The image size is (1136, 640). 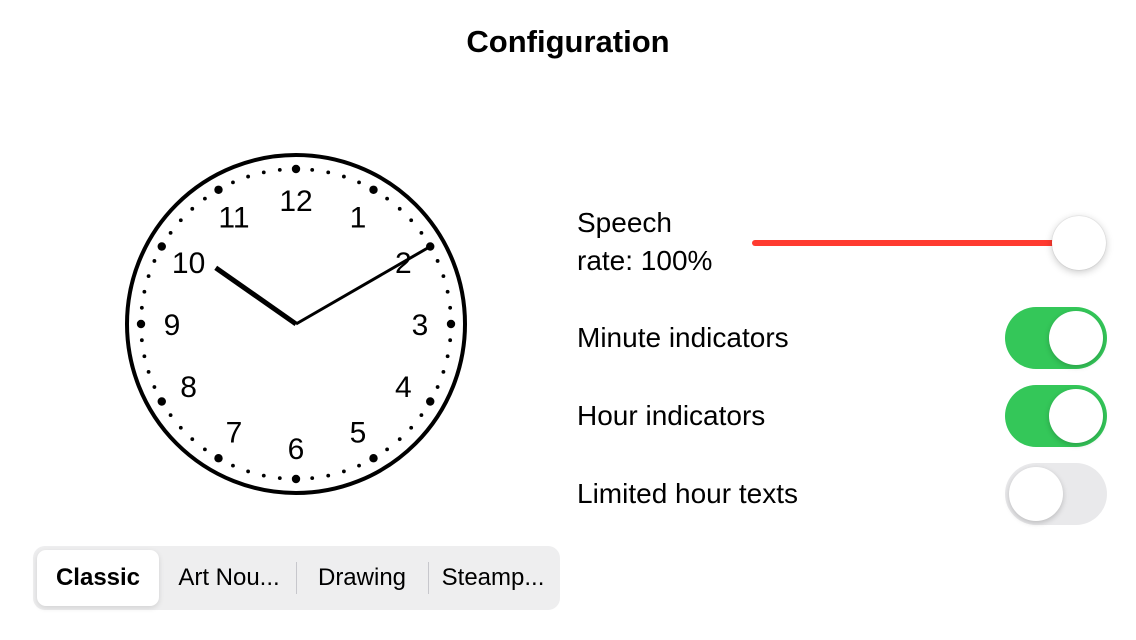 I want to click on limited-hour-texts-label: Limited hour texts, so click(x=687, y=493).